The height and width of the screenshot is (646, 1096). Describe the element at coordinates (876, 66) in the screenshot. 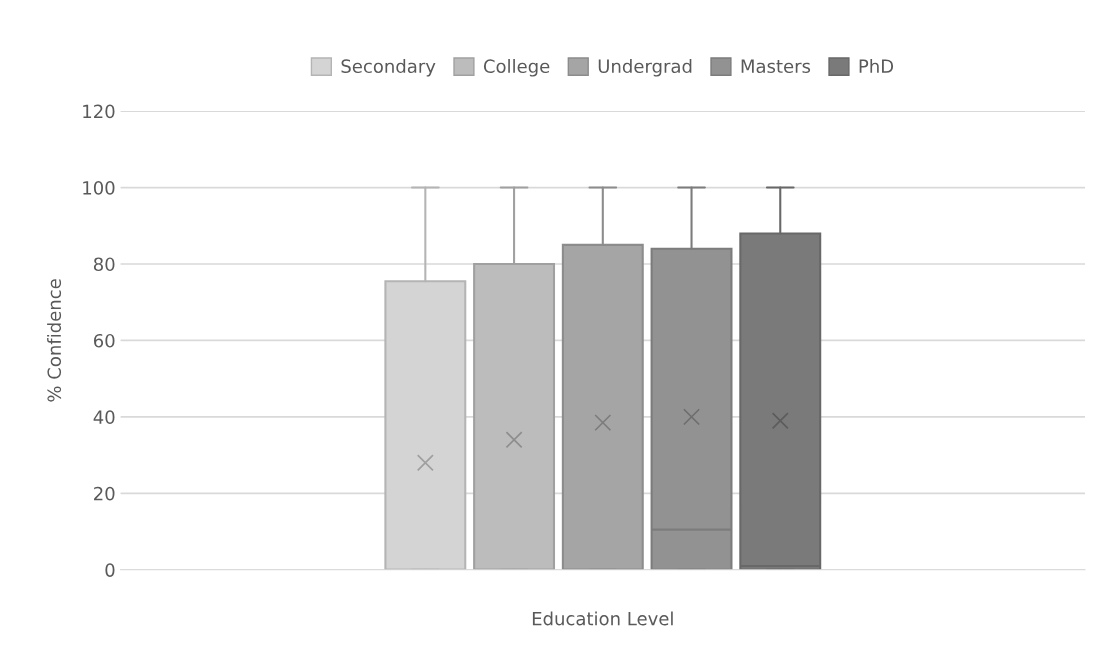

I see `legend-label: PhD` at that location.